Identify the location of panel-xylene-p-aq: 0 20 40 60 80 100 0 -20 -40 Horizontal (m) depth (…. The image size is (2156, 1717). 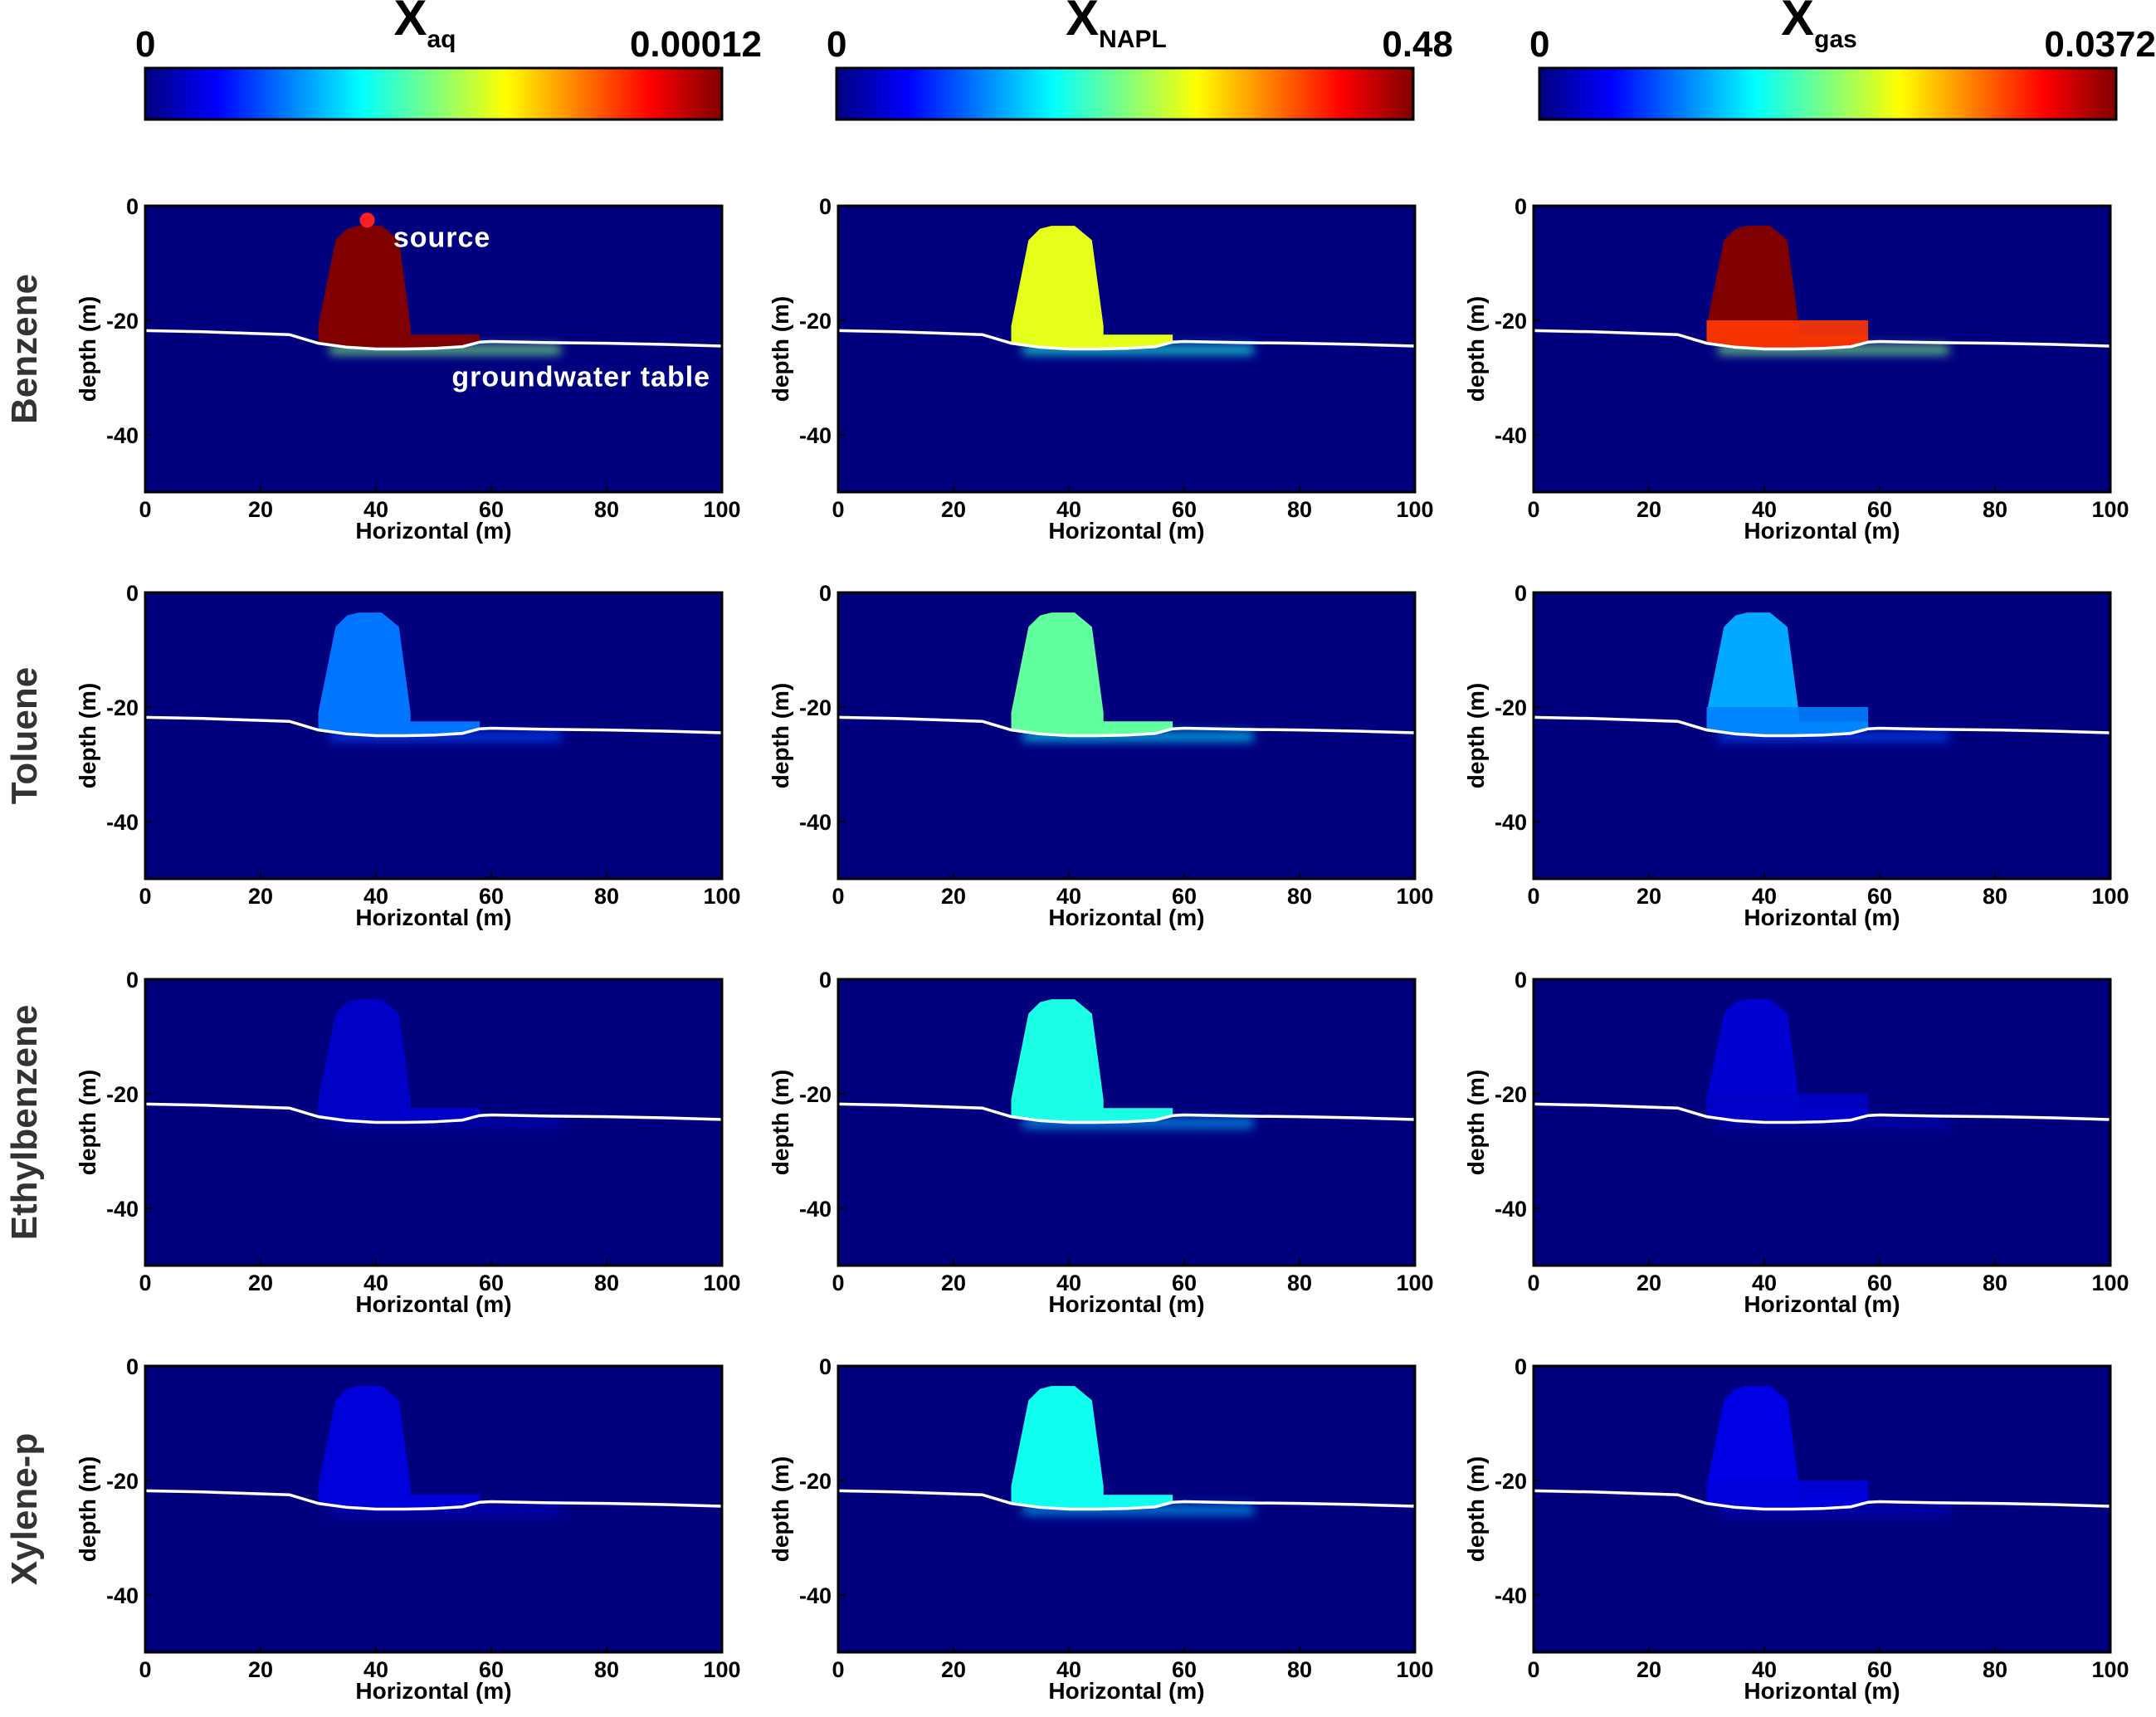
(408, 1529).